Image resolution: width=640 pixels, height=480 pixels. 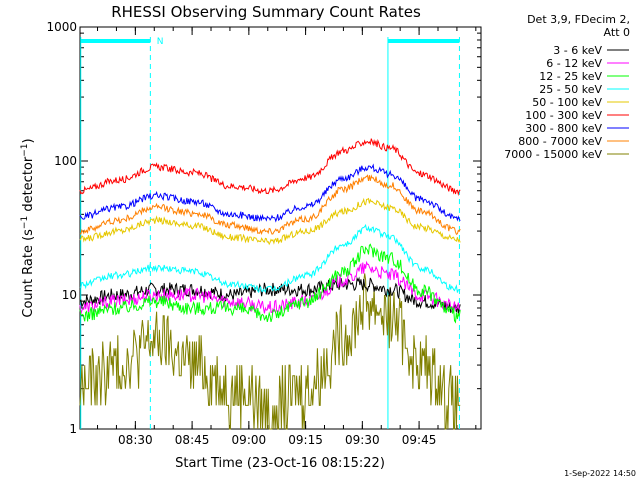 What do you see at coordinates (570, 89) in the screenshot?
I see `legend-entry-label: 25 - 50 keV` at bounding box center [570, 89].